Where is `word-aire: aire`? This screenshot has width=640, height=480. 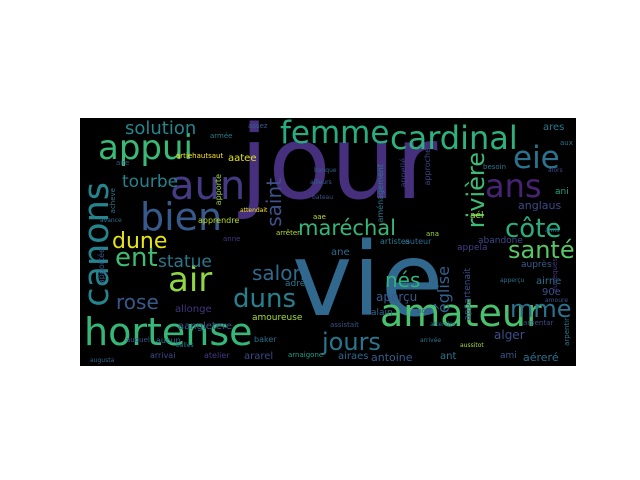 word-aire: aire is located at coordinates (123, 163).